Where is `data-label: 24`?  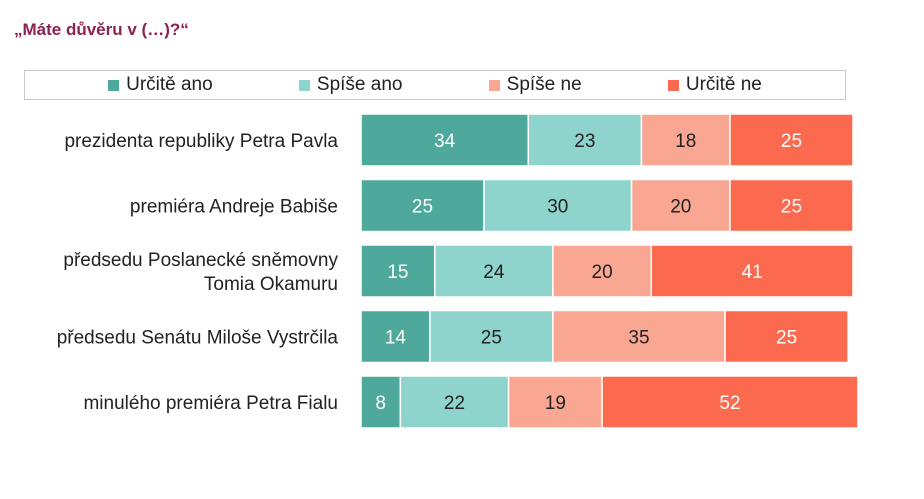 data-label: 24 is located at coordinates (494, 272).